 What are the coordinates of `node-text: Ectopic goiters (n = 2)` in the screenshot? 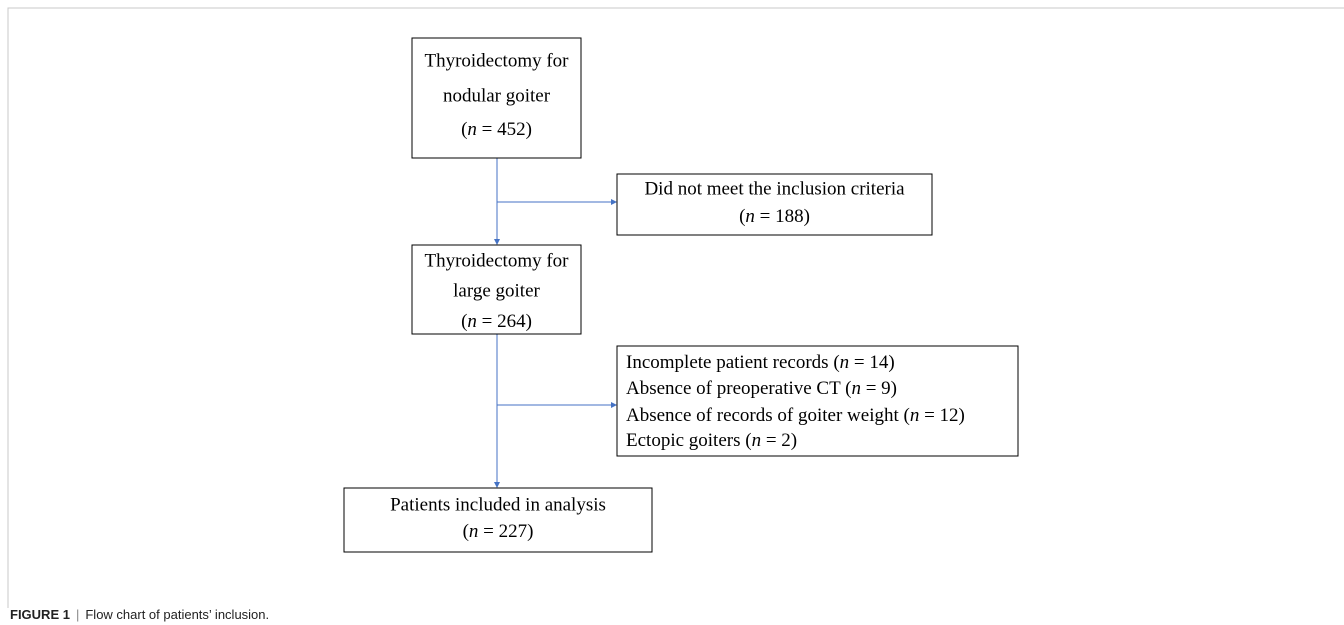 It's located at (711, 440).